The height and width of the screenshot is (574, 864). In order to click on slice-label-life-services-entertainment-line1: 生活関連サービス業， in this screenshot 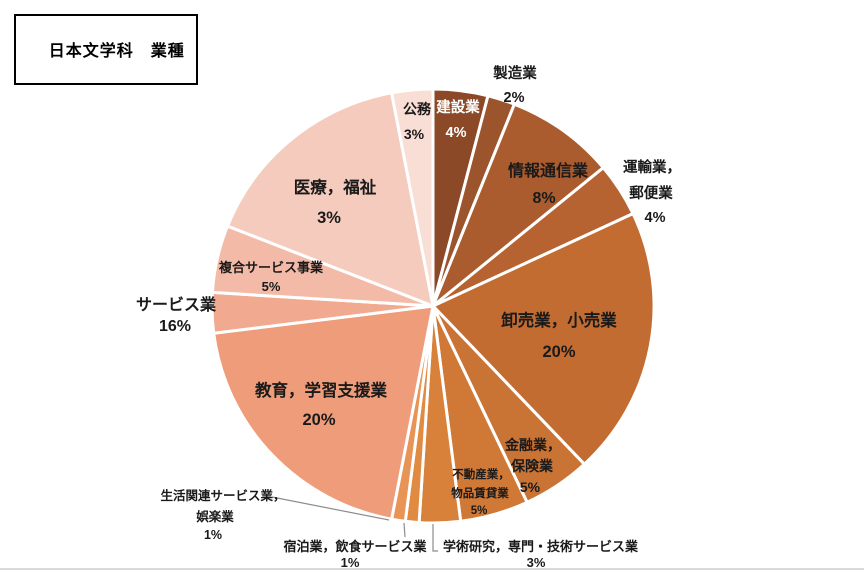, I will do `click(222, 495)`.